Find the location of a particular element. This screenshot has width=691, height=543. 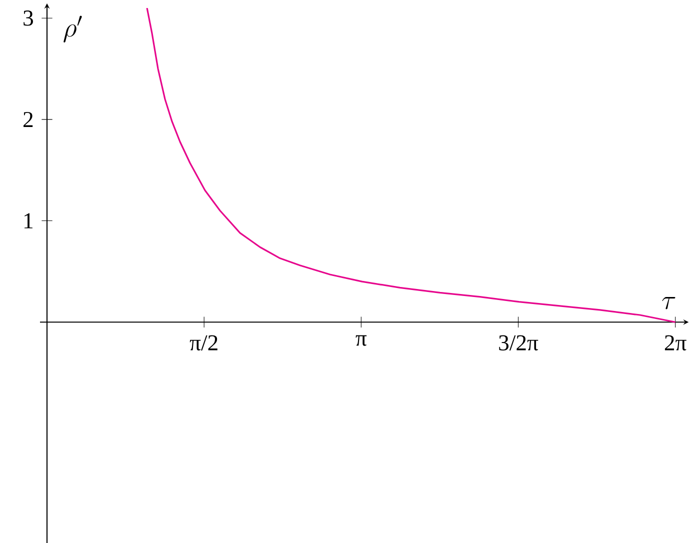

y-axis-title: $\rho'$ is located at coordinates (73, 29).